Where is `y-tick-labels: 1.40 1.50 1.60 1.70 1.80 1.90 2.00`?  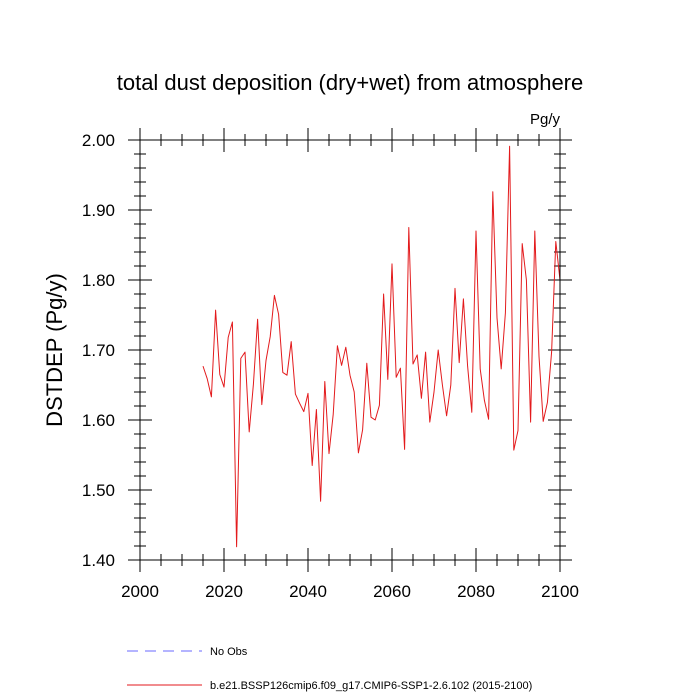
y-tick-labels: 1.40 1.50 1.60 1.70 1.80 1.90 2.00 is located at coordinates (98, 350).